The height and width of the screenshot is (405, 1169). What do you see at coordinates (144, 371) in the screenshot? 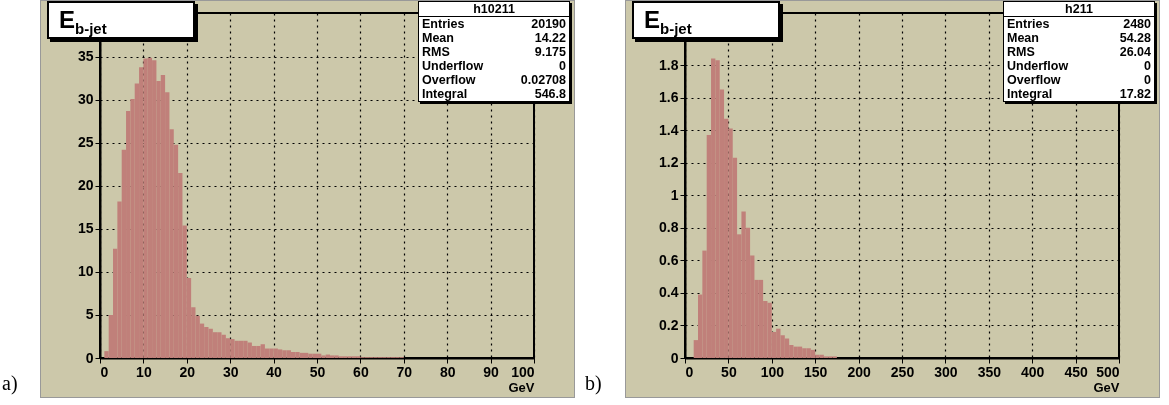
I see `x-tick-label: 10` at bounding box center [144, 371].